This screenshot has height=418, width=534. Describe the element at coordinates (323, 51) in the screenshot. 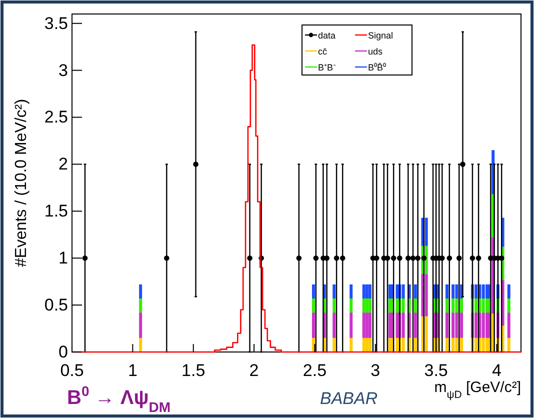

I see `legend-label: cc̄` at that location.